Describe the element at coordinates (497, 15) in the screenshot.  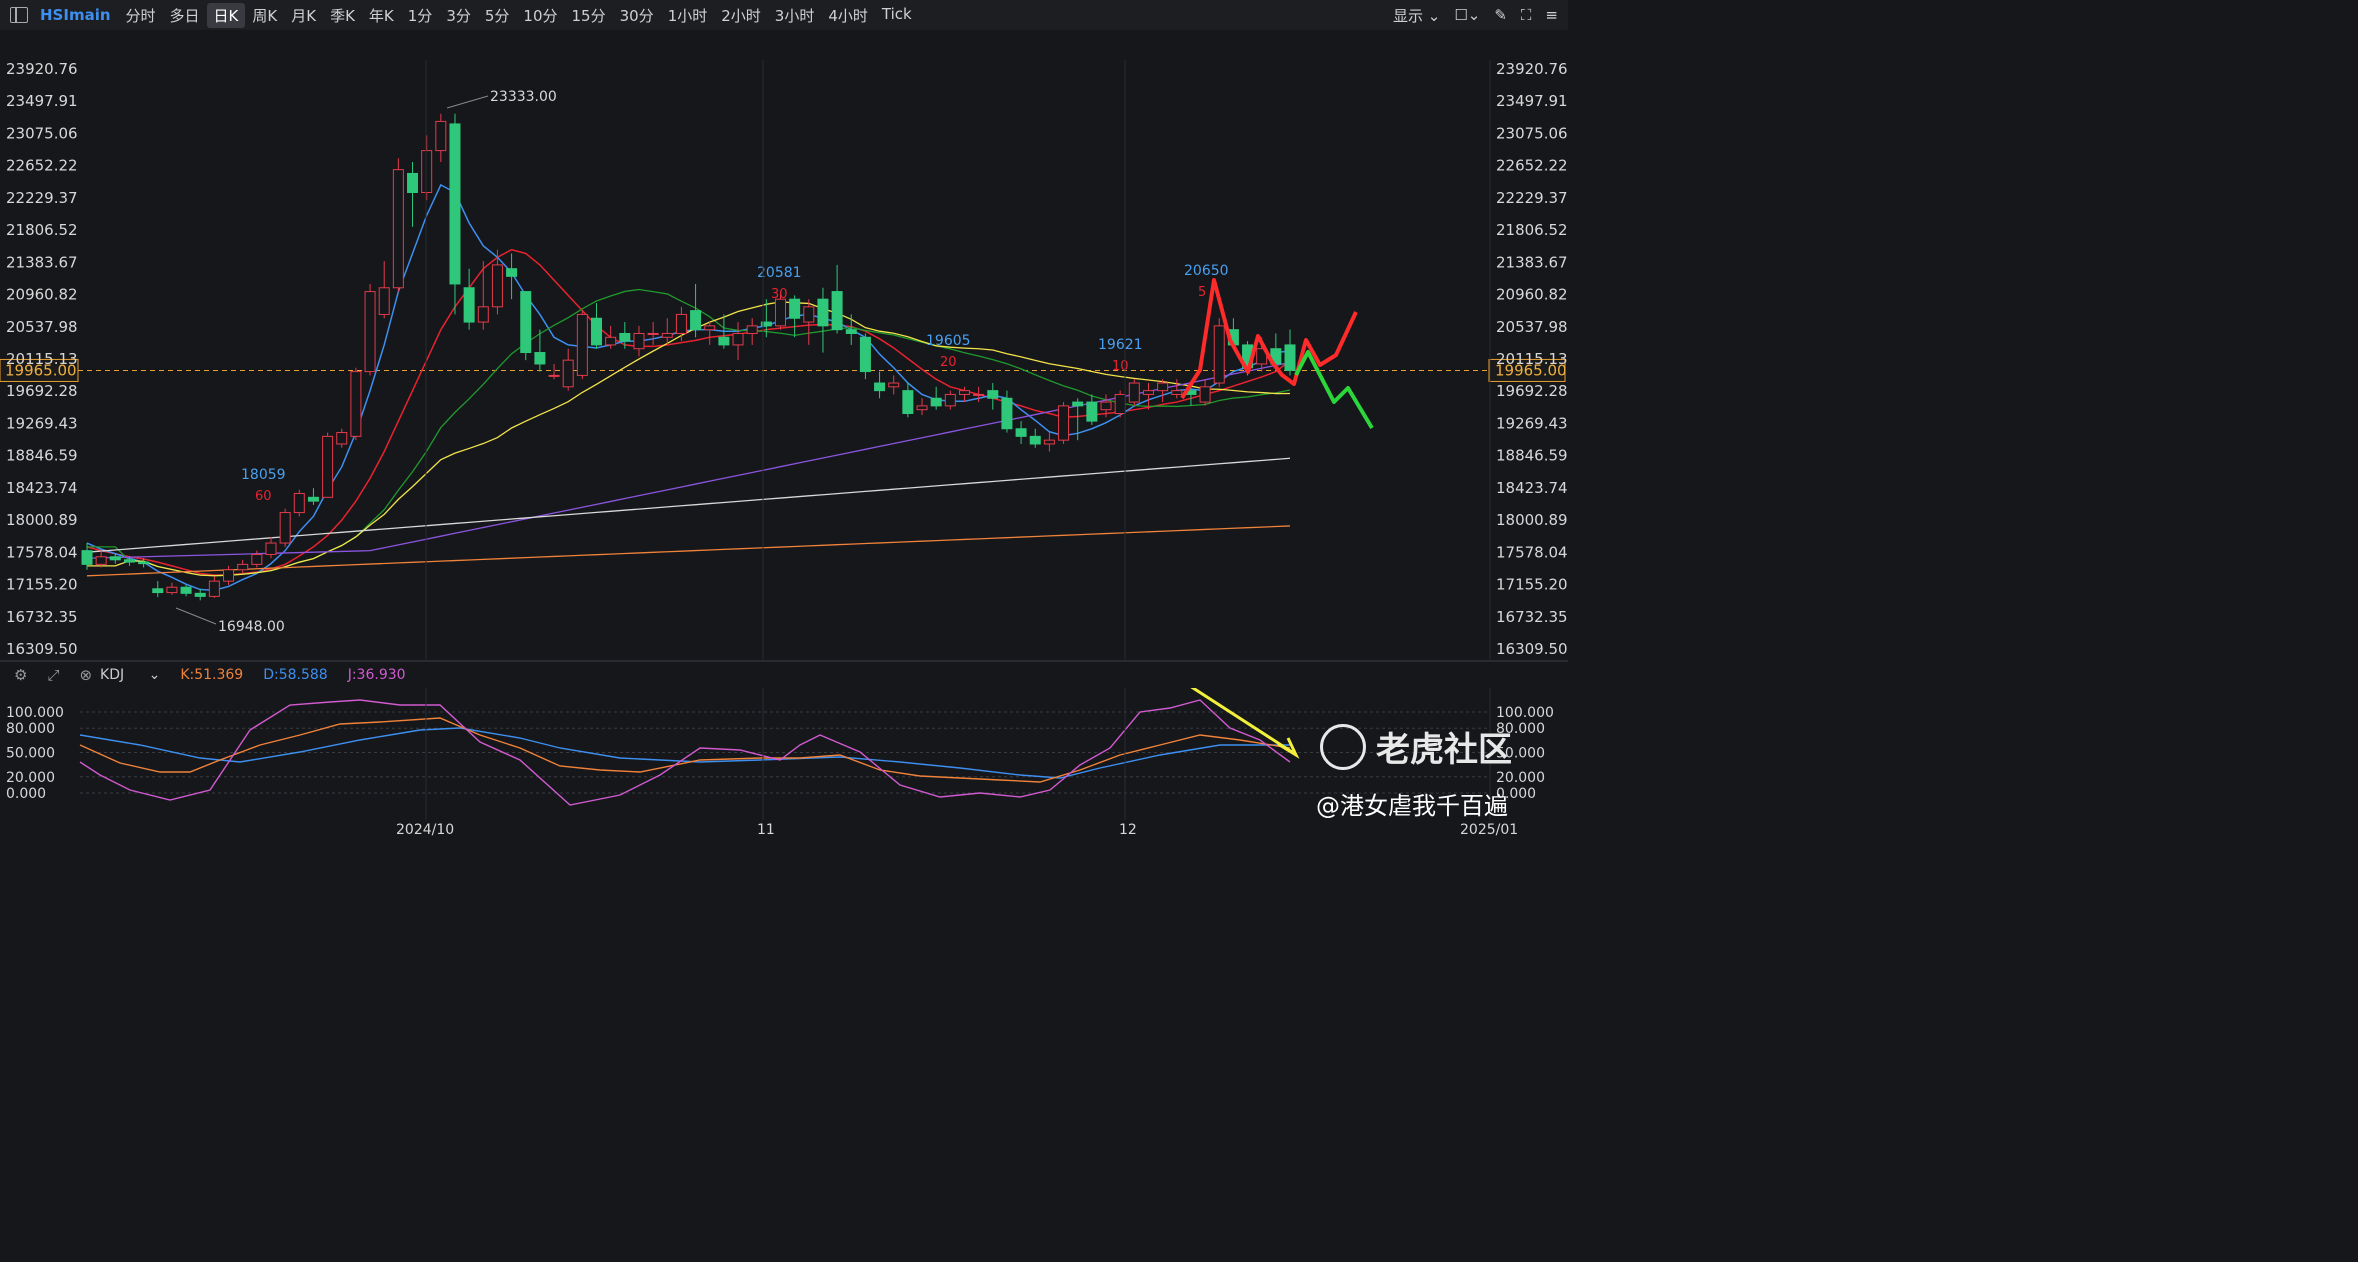
I see `period-tab: 5分` at that location.